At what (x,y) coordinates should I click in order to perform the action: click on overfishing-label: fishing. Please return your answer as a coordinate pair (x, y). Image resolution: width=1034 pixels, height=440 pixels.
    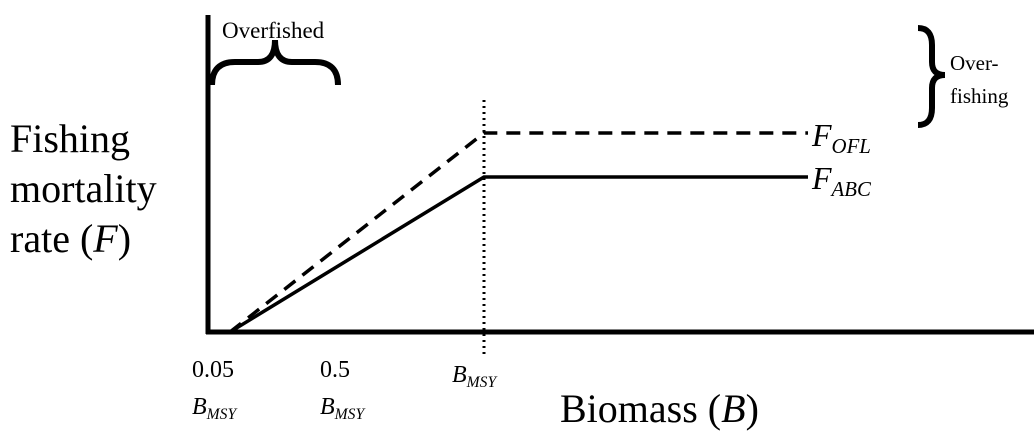
    Looking at the image, I should click on (979, 96).